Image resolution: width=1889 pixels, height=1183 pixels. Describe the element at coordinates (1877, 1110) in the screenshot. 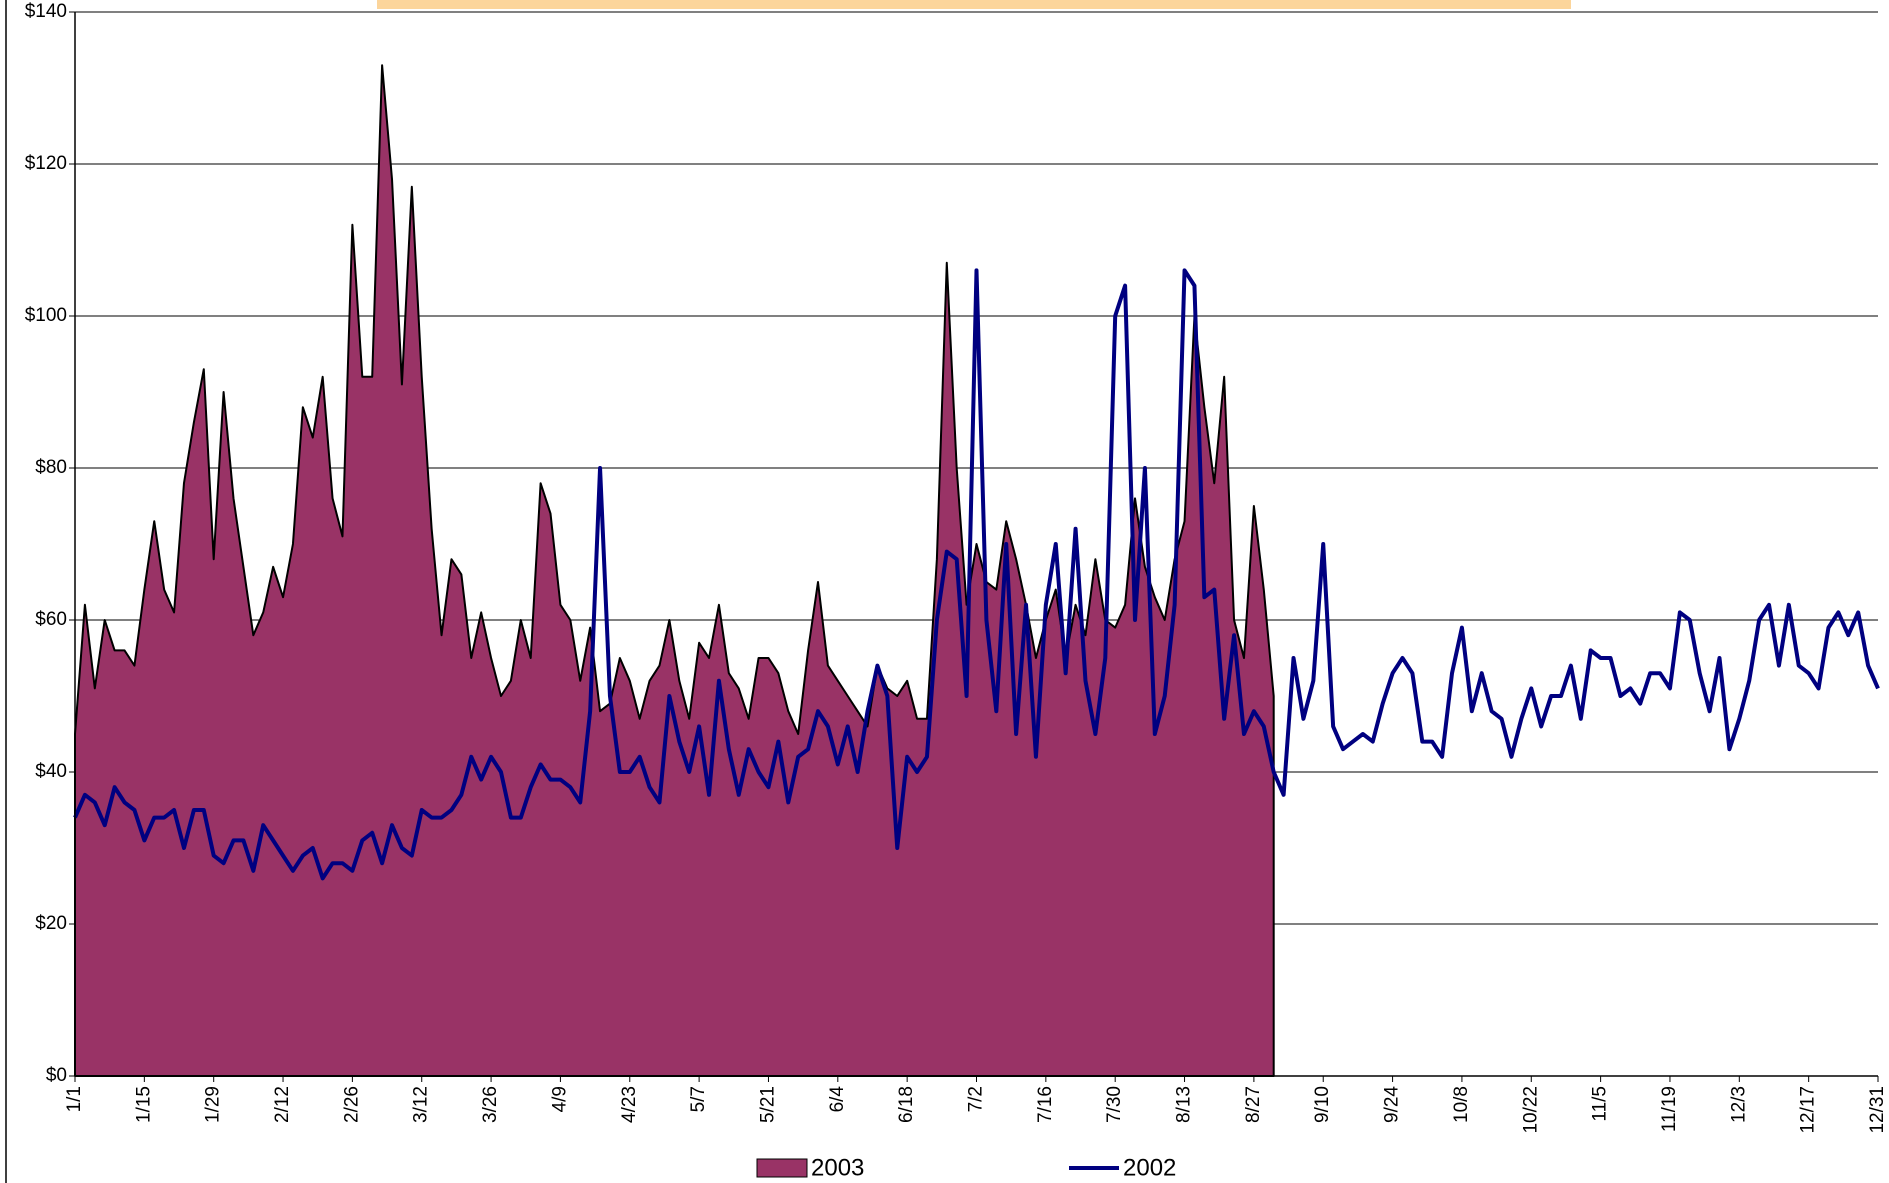

I see `x-tick-label: 12/31` at that location.